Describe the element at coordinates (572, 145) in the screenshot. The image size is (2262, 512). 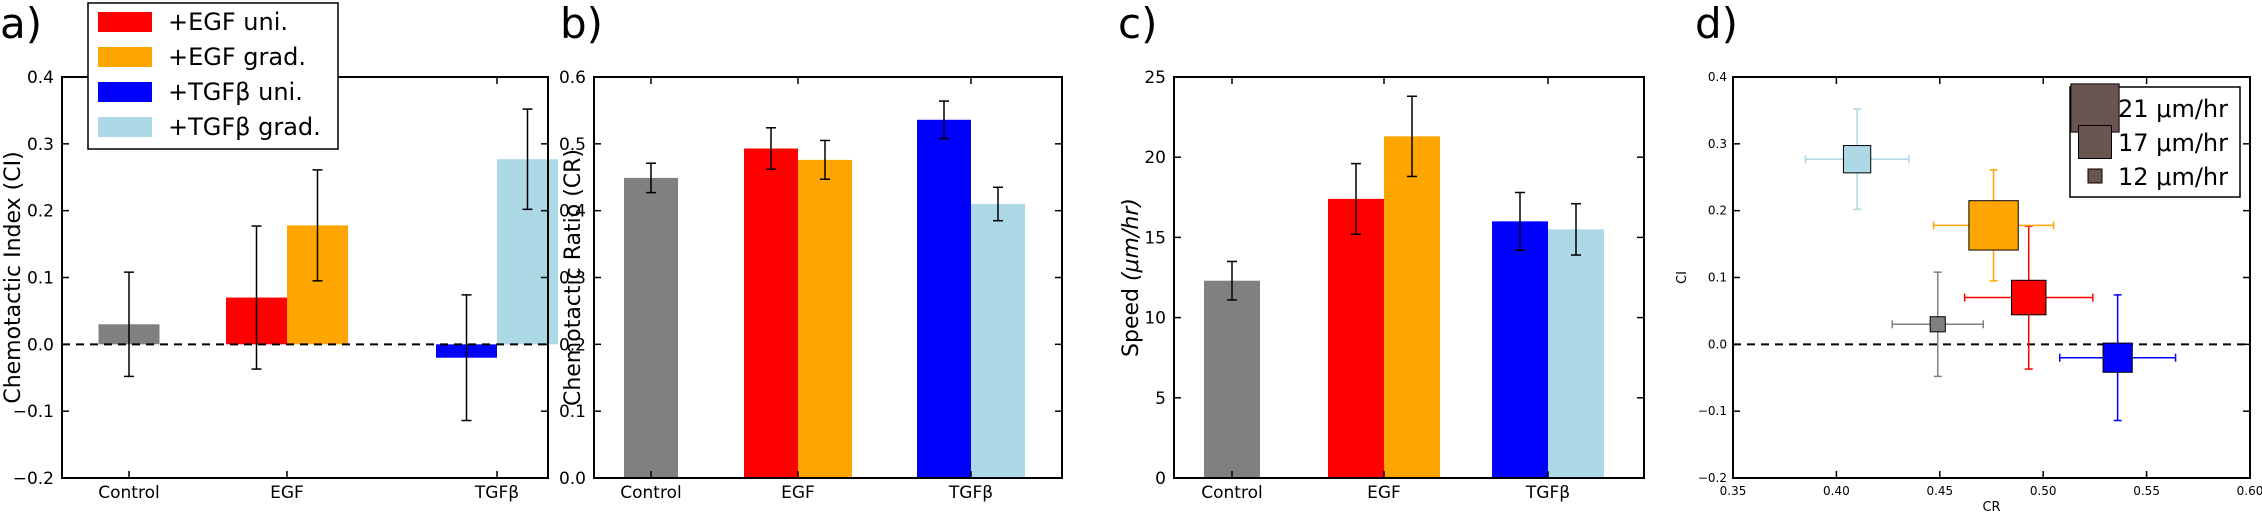
I see `y-tick-label: 0.5` at that location.